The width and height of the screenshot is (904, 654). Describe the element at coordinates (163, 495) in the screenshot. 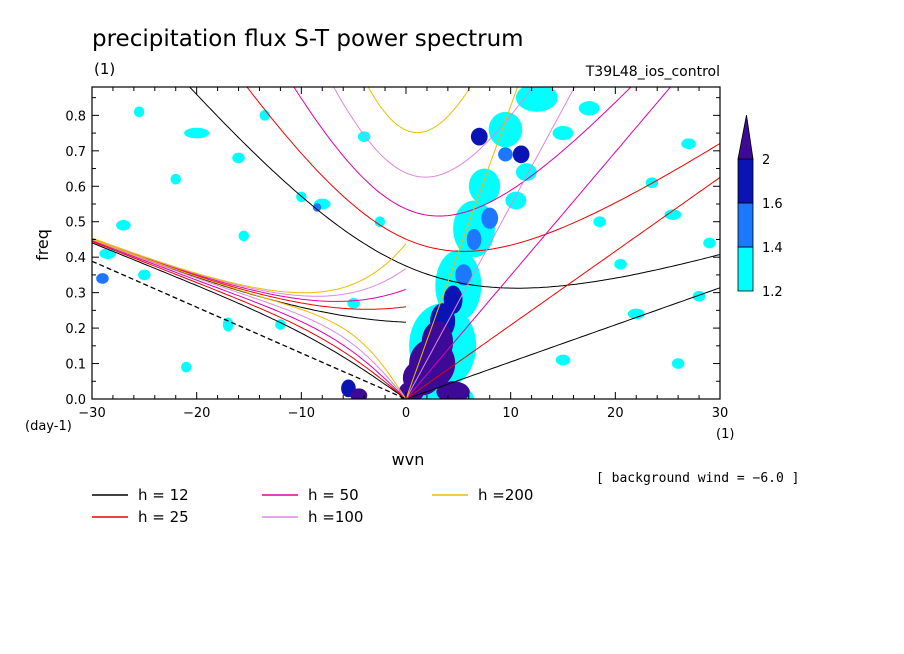

I see `legend-label: h = 12` at that location.